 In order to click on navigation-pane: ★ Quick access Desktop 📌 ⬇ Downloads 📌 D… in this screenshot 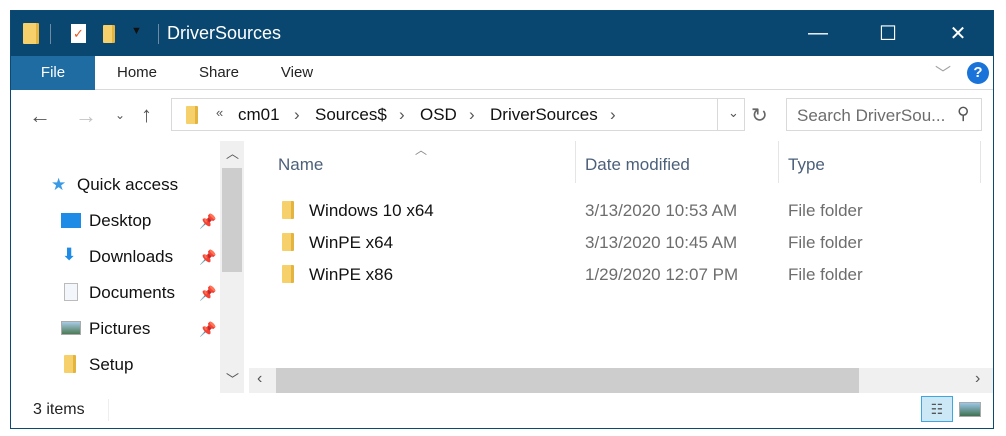, I will do `click(128, 267)`.